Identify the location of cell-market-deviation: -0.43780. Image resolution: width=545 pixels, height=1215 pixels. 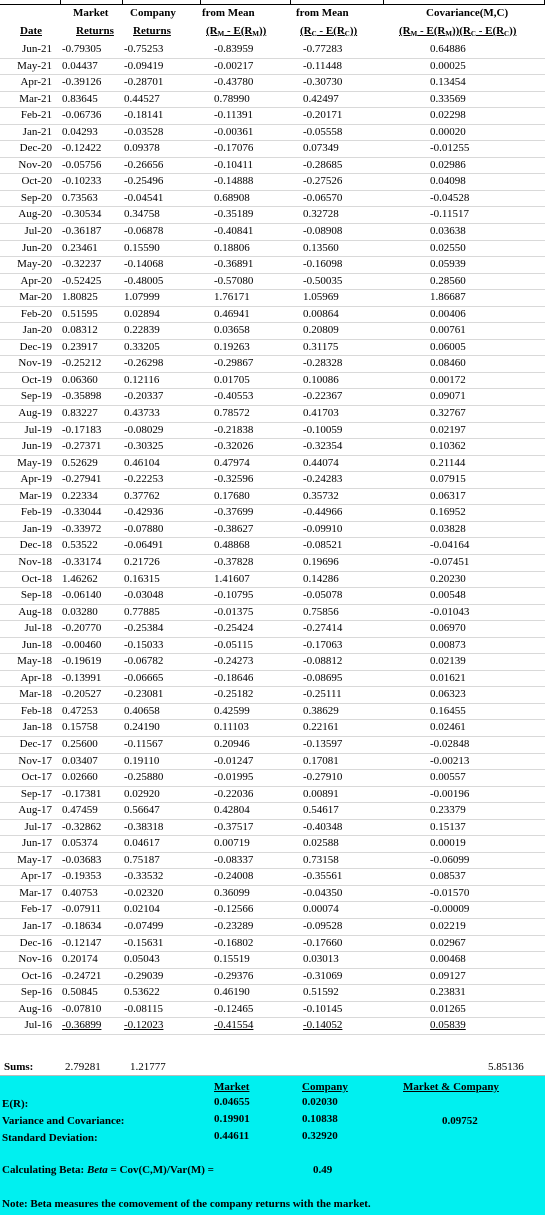
(234, 82).